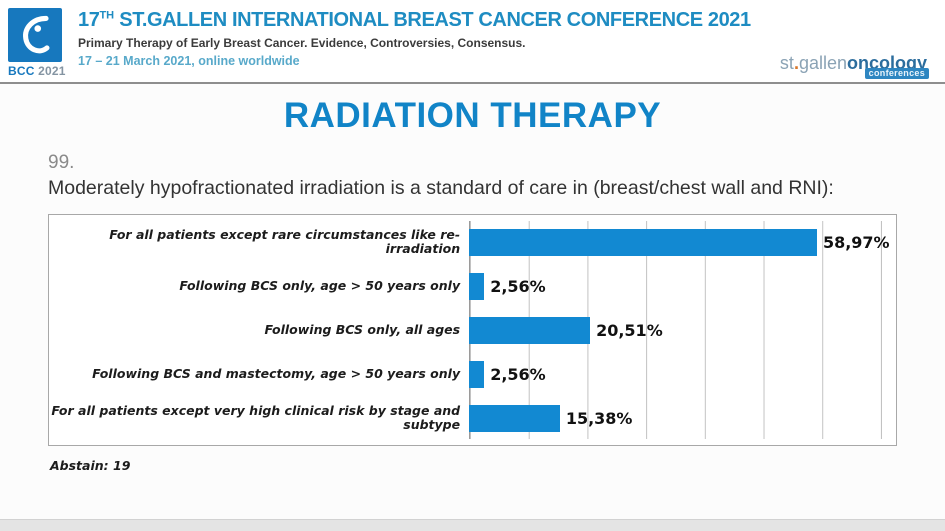  I want to click on swan-drop-icon, so click(36, 34).